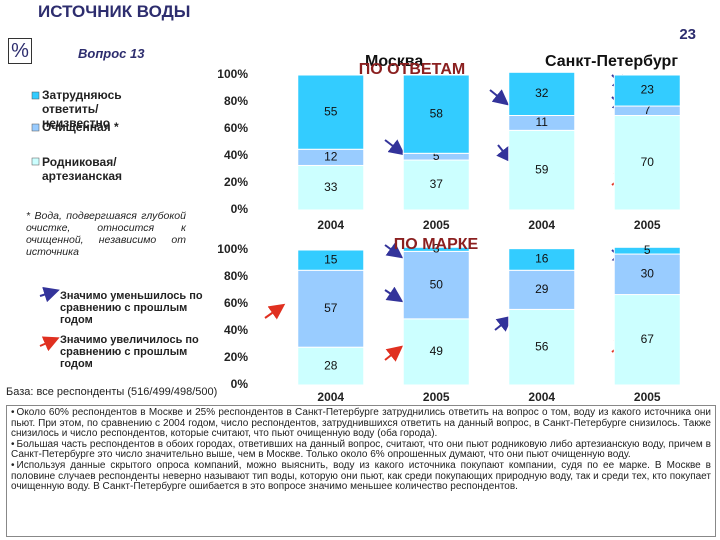 The height and width of the screenshot is (540, 720). Describe the element at coordinates (647, 110) in the screenshot. I see `value-label: 7` at that location.